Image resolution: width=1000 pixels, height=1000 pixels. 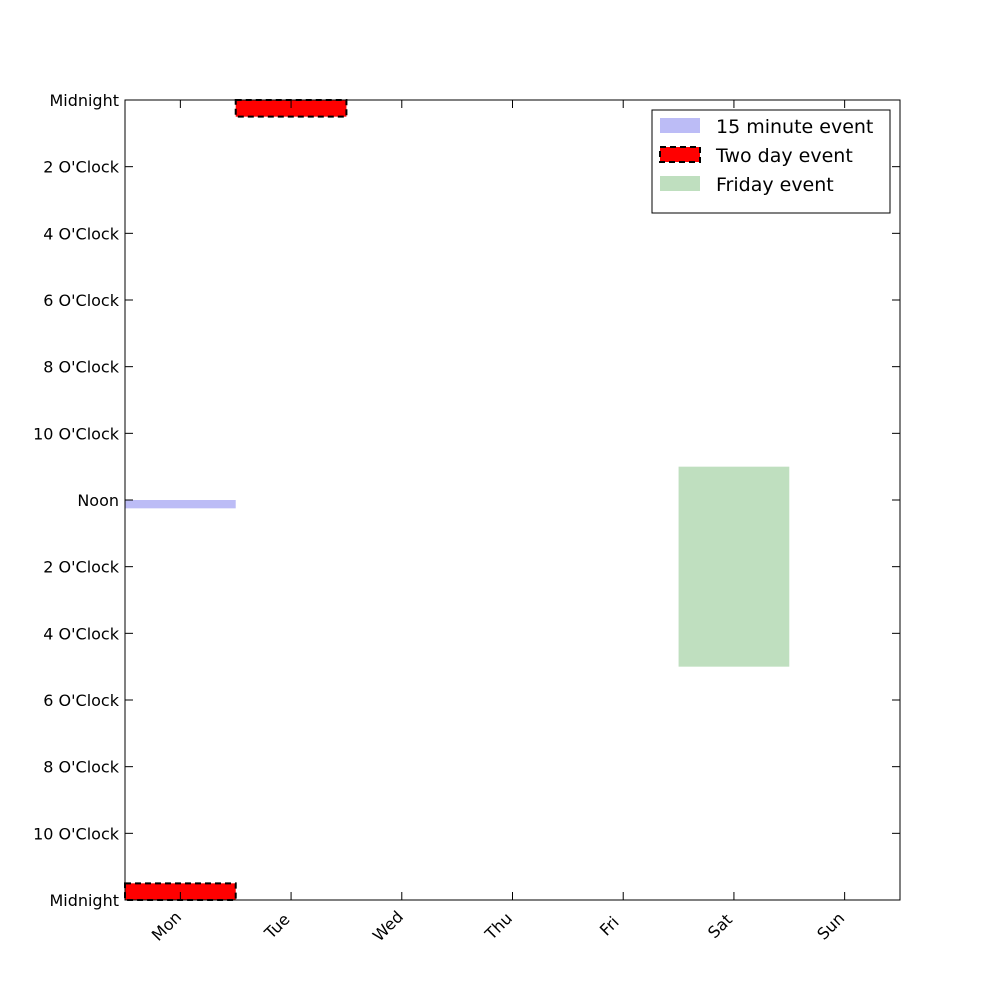 I want to click on legend-swatch-15-minute-event, so click(x=680, y=125).